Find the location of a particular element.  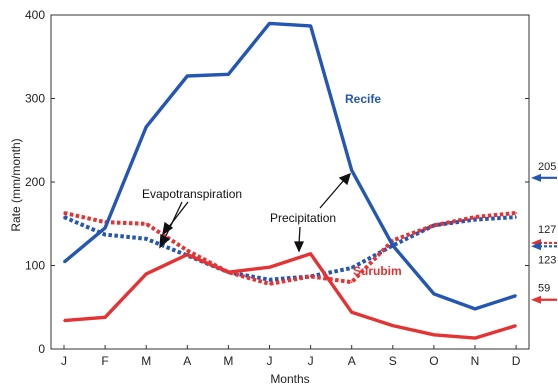

y-tick-label: 0 is located at coordinates (41, 349).